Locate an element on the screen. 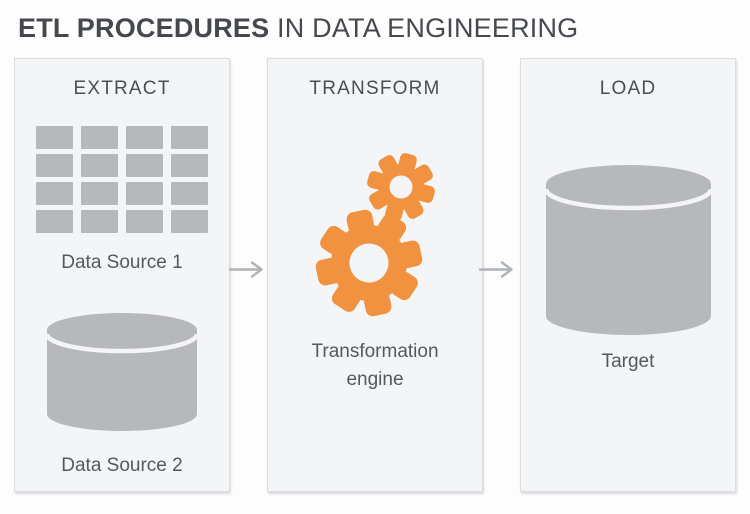 The width and height of the screenshot is (750, 514). transformation-engine-label: Transformation engine is located at coordinates (375, 365).